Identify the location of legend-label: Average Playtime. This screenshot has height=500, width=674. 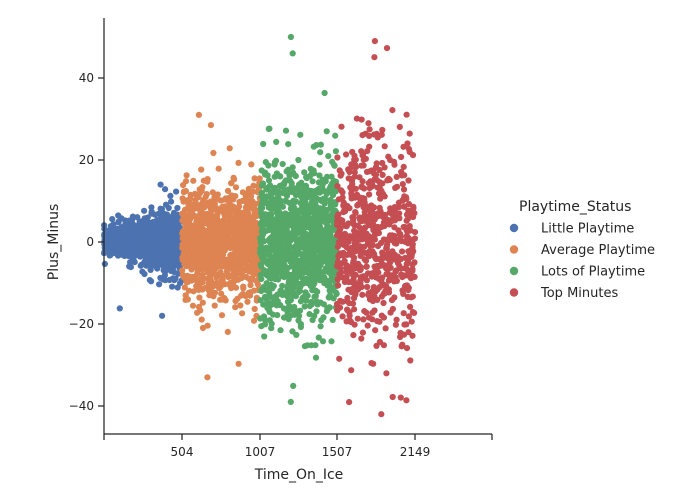
(598, 250).